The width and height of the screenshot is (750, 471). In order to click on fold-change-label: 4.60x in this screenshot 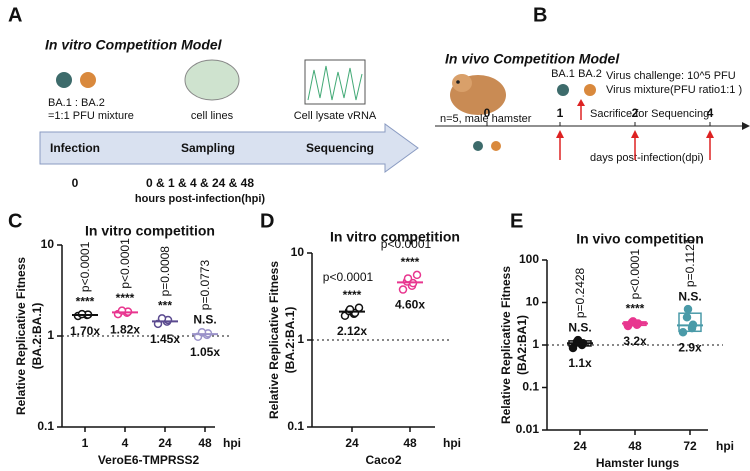, I will do `click(410, 305)`.